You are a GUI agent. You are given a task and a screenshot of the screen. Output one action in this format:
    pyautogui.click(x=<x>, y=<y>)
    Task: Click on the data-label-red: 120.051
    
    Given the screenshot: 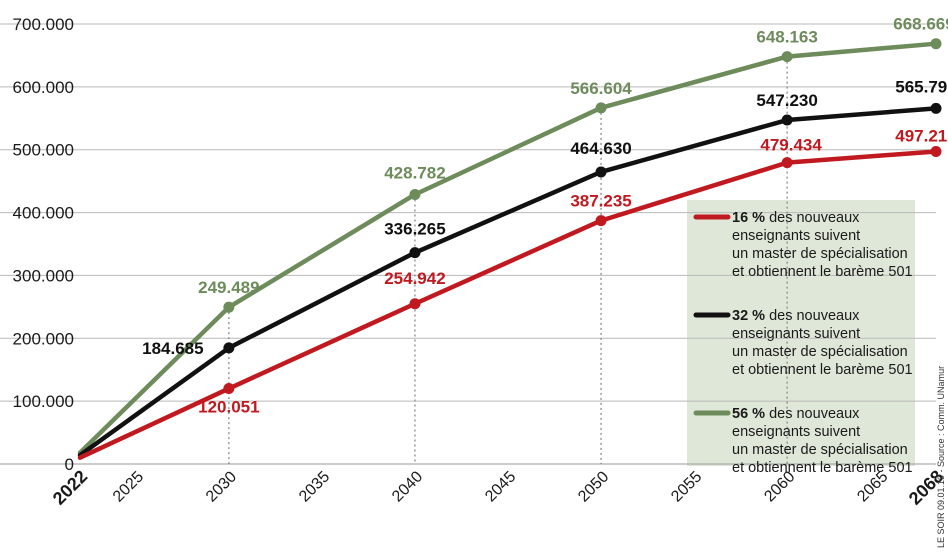 What is the action you would take?
    pyautogui.click(x=228, y=407)
    